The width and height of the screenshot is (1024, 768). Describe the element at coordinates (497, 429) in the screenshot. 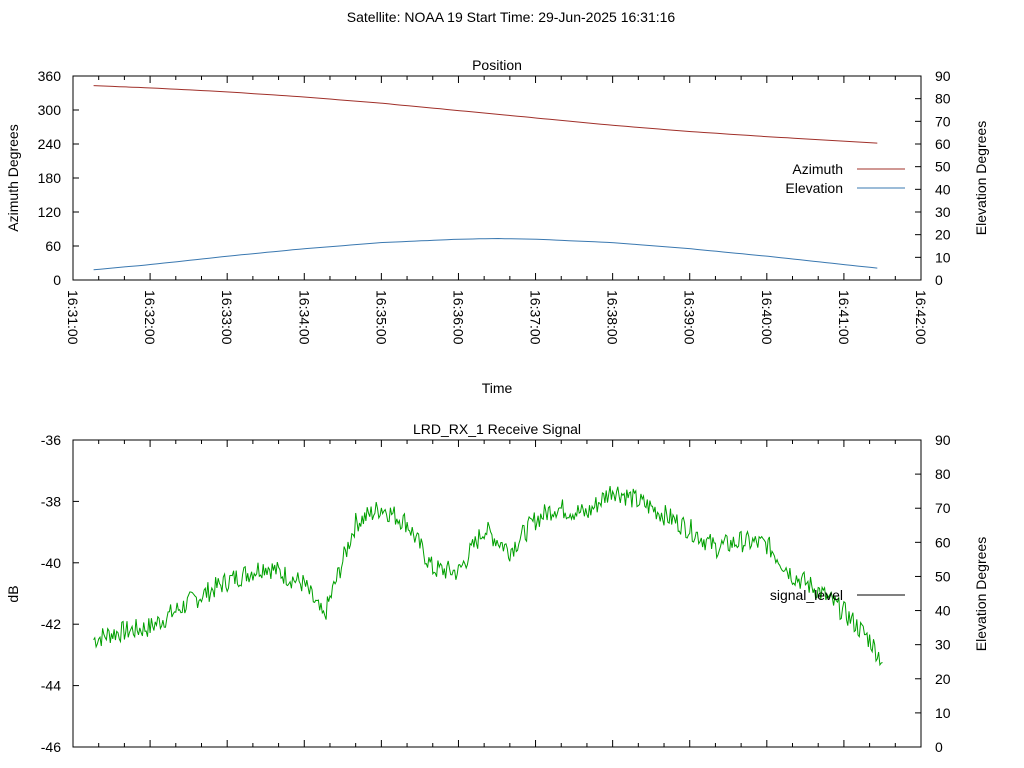

I see `signal-chart-title: LRD_RX_1 Receive Signal` at that location.